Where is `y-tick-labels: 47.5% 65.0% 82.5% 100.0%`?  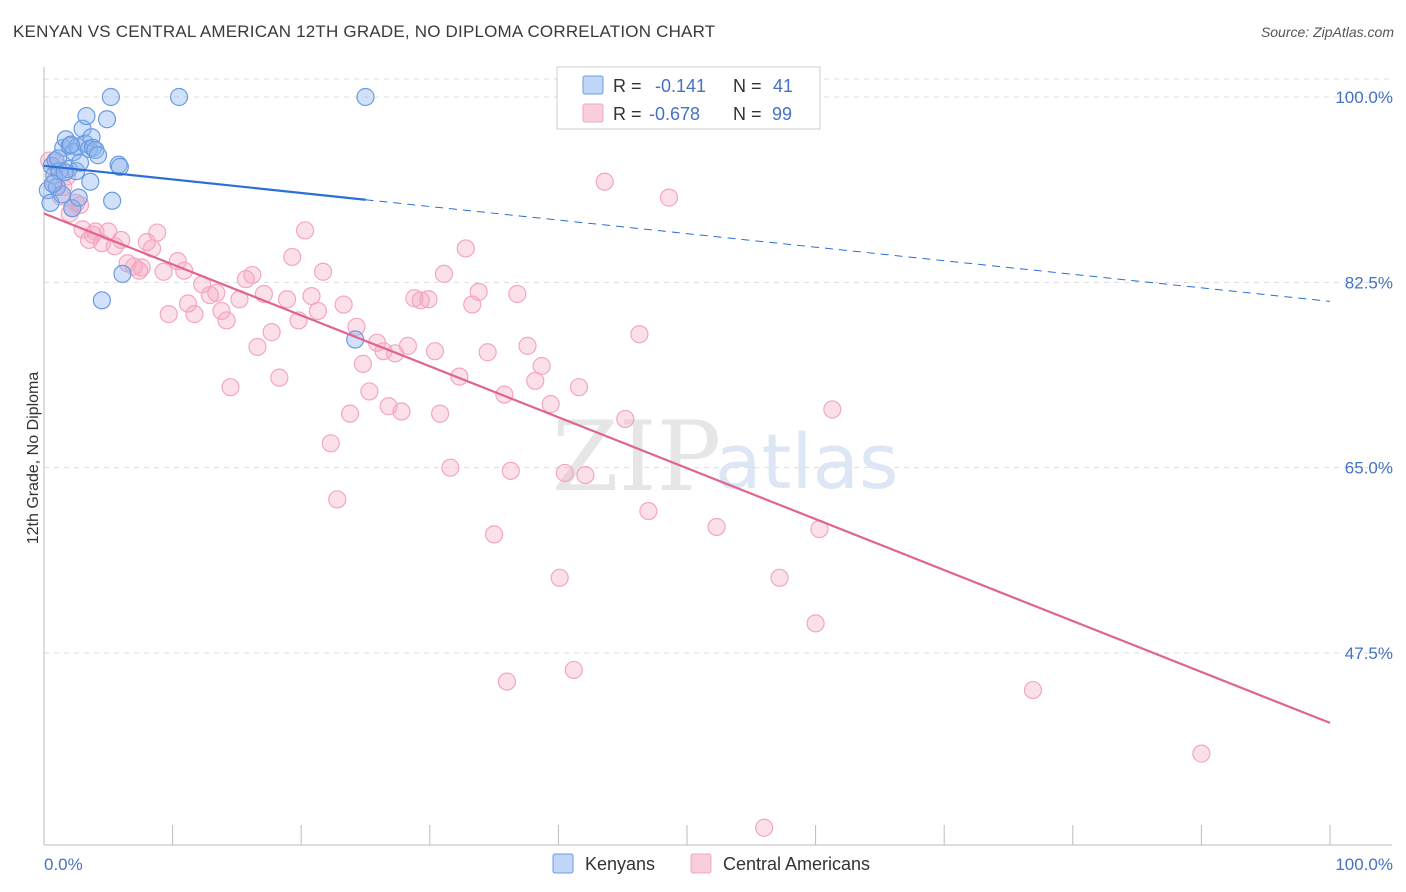 y-tick-labels: 47.5% 65.0% 82.5% 100.0% is located at coordinates (1364, 375).